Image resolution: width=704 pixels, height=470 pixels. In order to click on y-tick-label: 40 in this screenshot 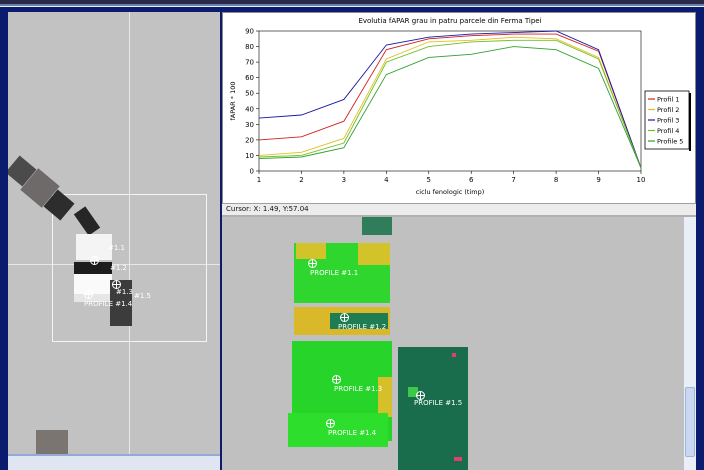, I will do `click(249, 109)`.